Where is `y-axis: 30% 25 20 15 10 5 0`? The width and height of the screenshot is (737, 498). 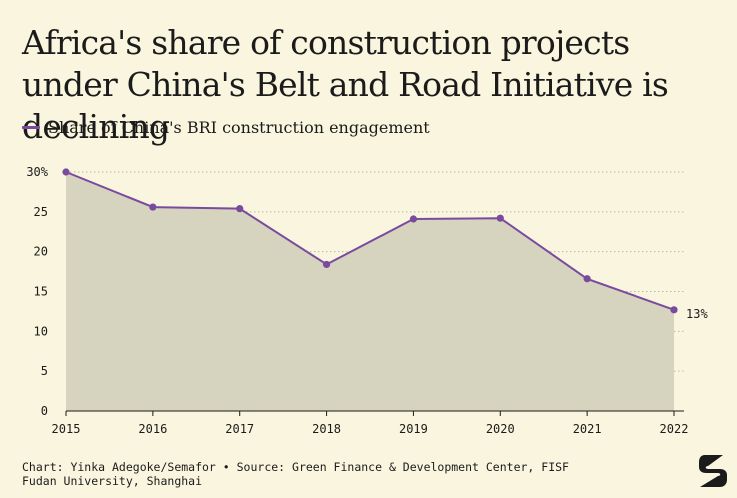
y-axis: 30% 25 20 15 10 5 0 is located at coordinates (37, 291).